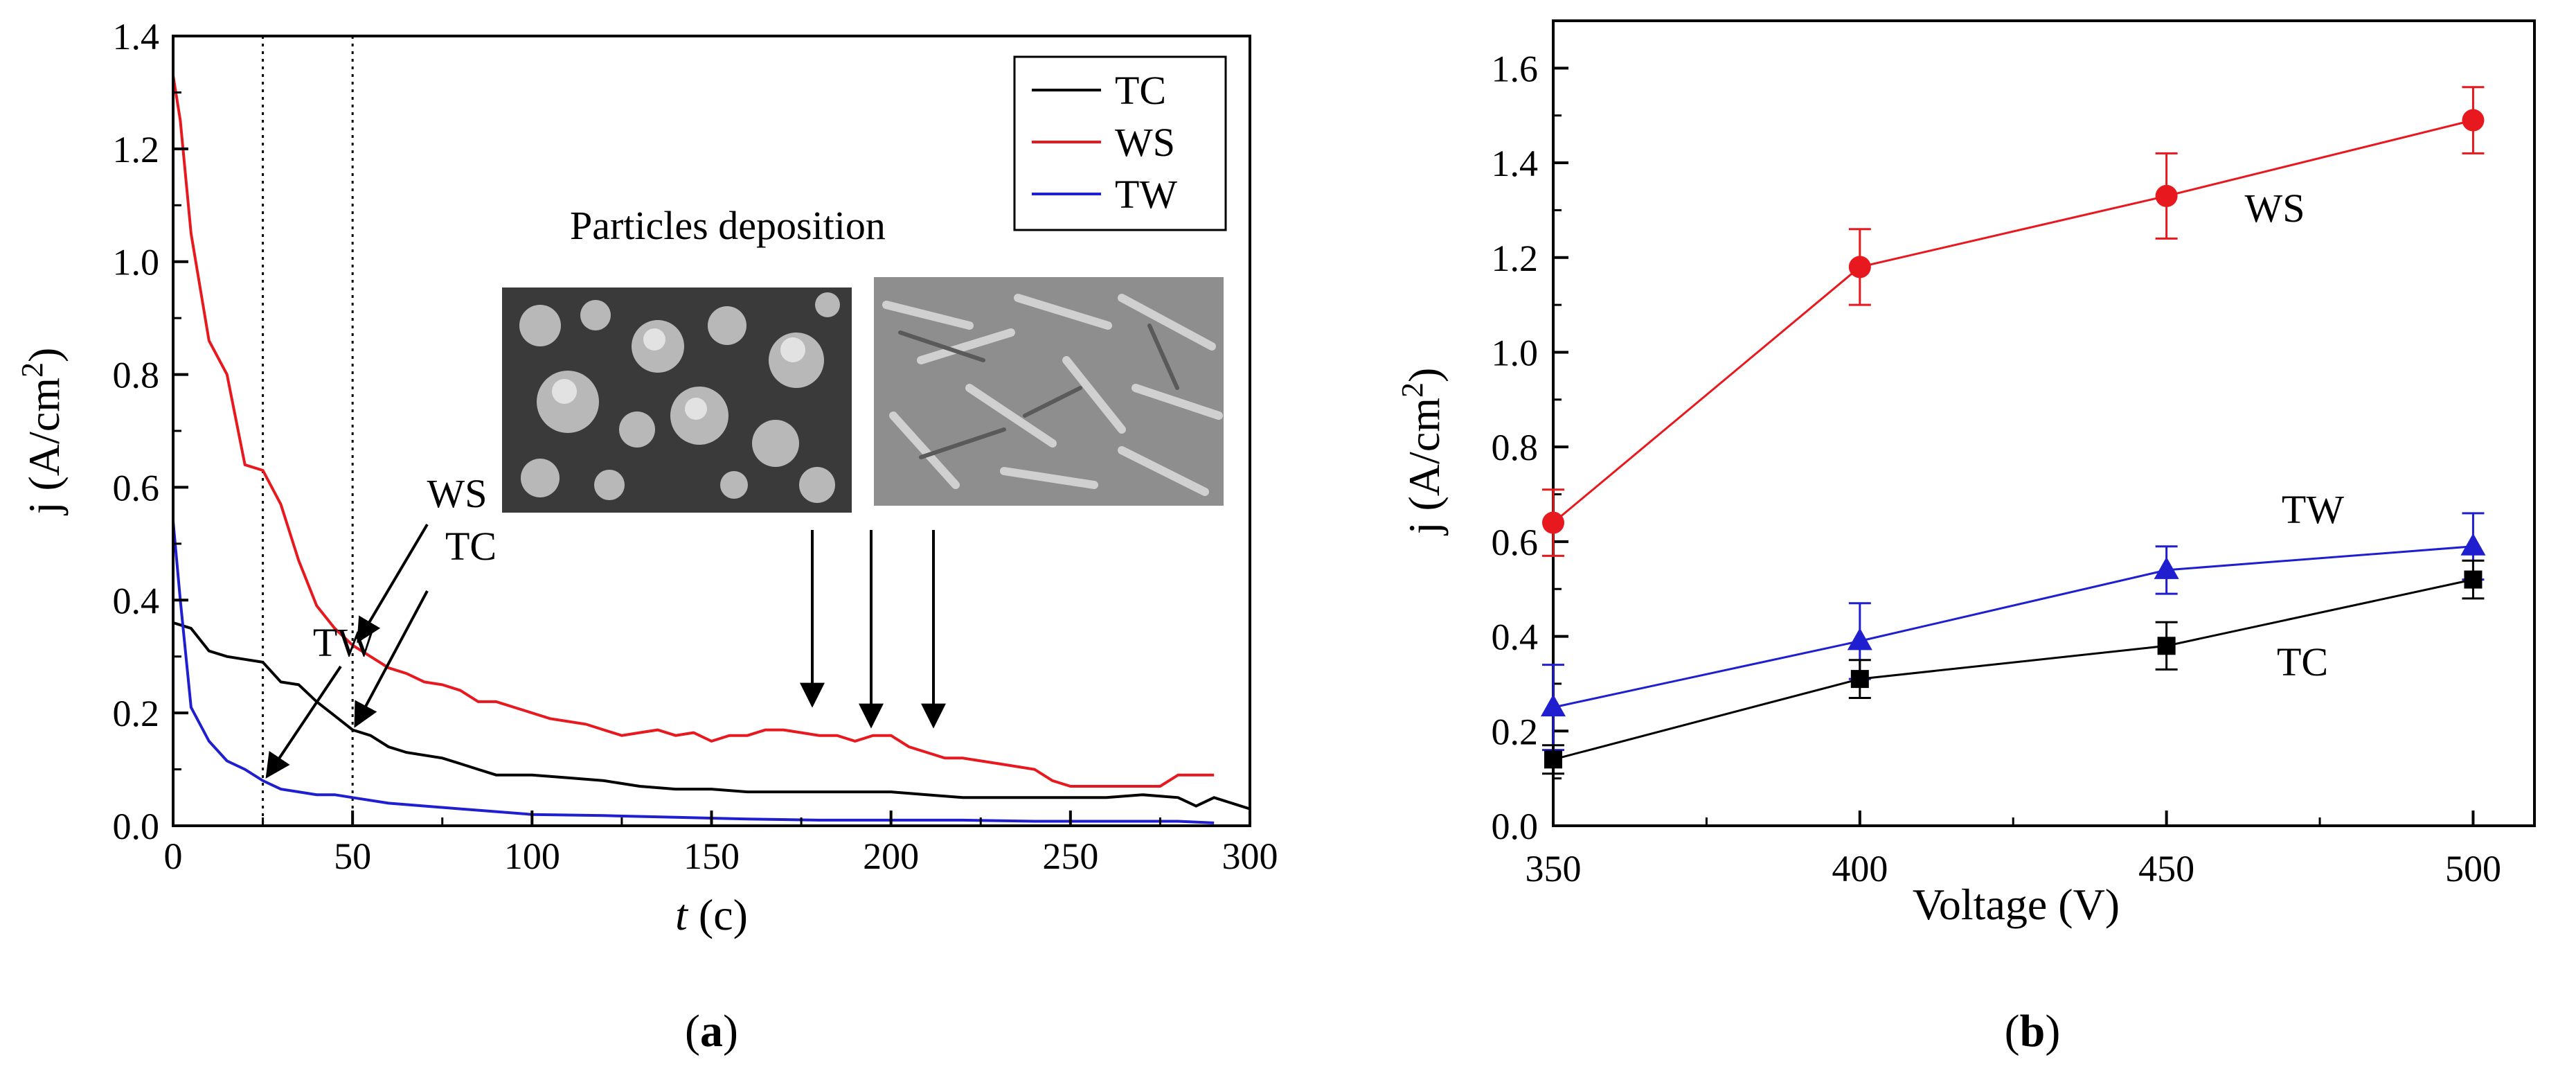  What do you see at coordinates (2275, 208) in the screenshot?
I see `series-label-ws: WS` at bounding box center [2275, 208].